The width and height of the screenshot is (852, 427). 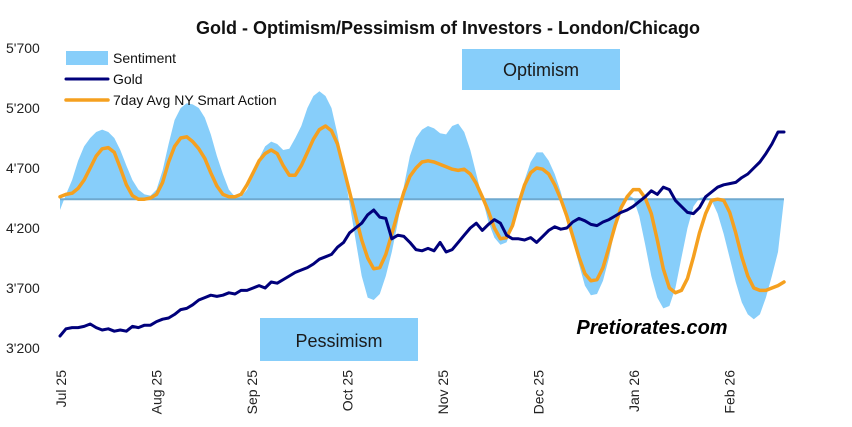 What do you see at coordinates (23, 288) in the screenshot?
I see `y-tick-label: 3'700` at bounding box center [23, 288].